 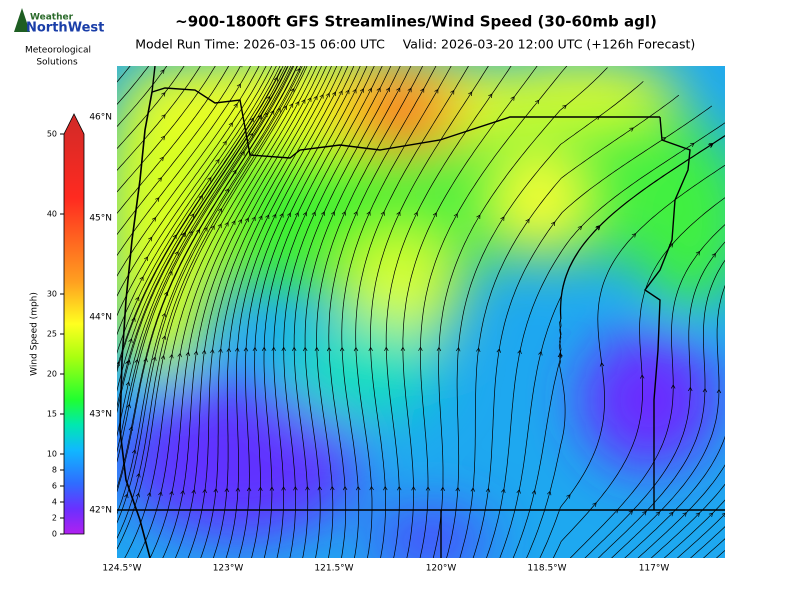 What do you see at coordinates (35, 334) in the screenshot?
I see `colorbar-label: Wind Speed (mph)` at bounding box center [35, 334].